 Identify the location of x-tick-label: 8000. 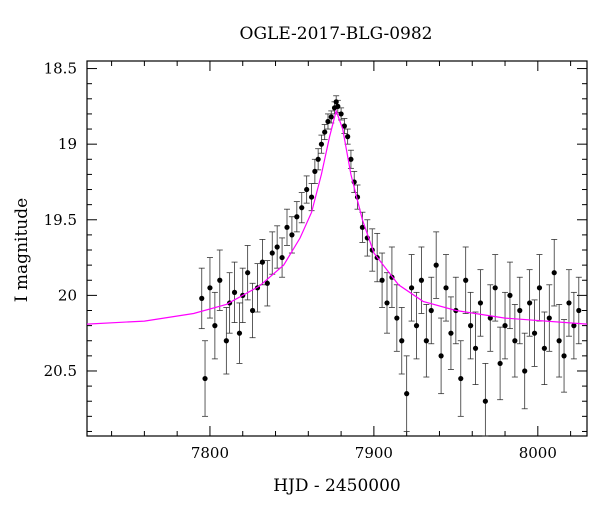
(538, 453).